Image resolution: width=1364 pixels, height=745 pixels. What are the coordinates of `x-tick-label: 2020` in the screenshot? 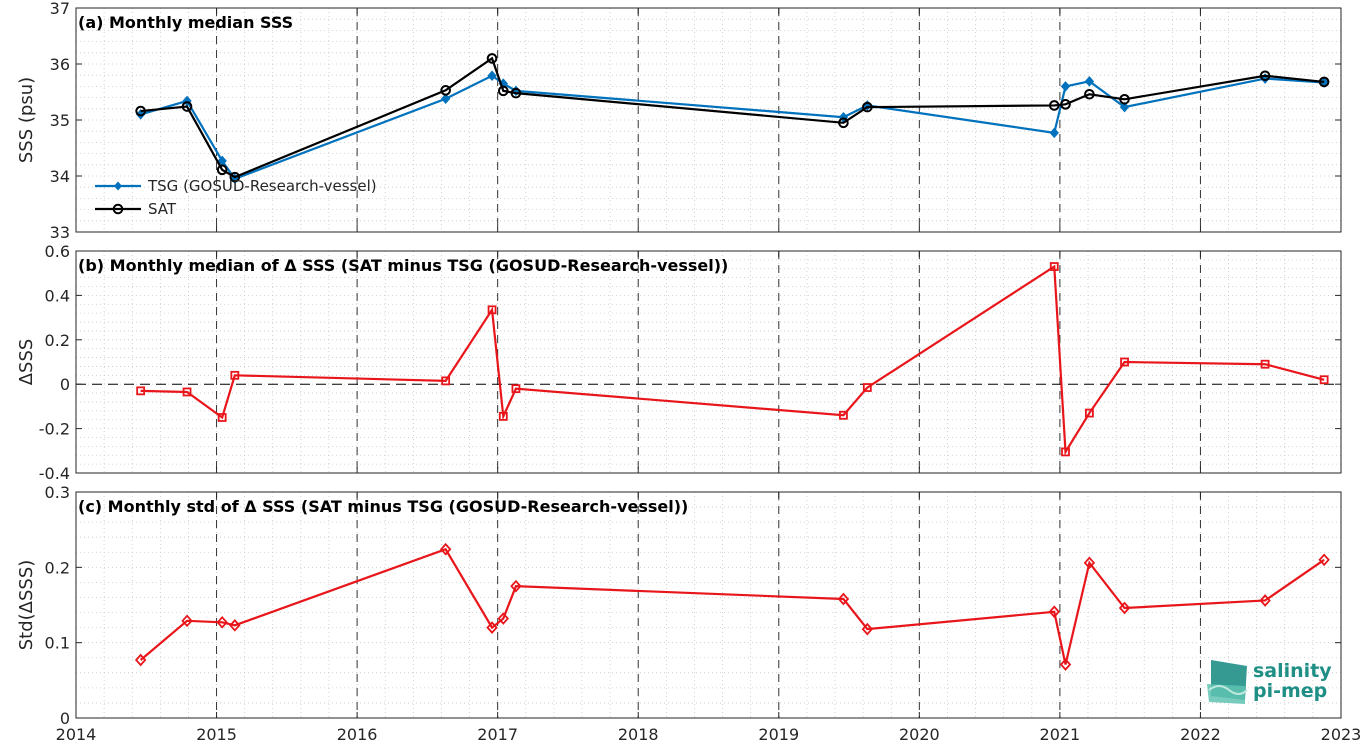 It's located at (919, 734).